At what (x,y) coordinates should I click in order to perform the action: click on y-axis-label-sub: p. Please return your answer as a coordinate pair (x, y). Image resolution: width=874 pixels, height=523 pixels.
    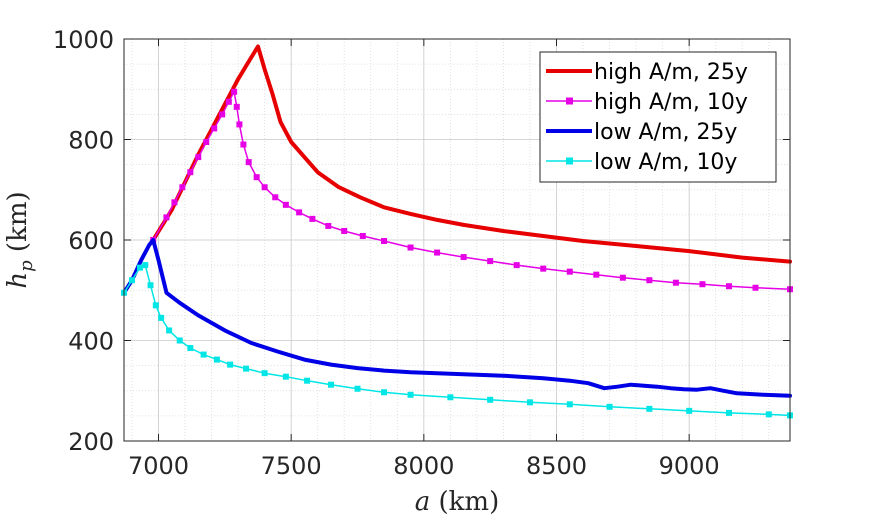
    Looking at the image, I should click on (26, 266).